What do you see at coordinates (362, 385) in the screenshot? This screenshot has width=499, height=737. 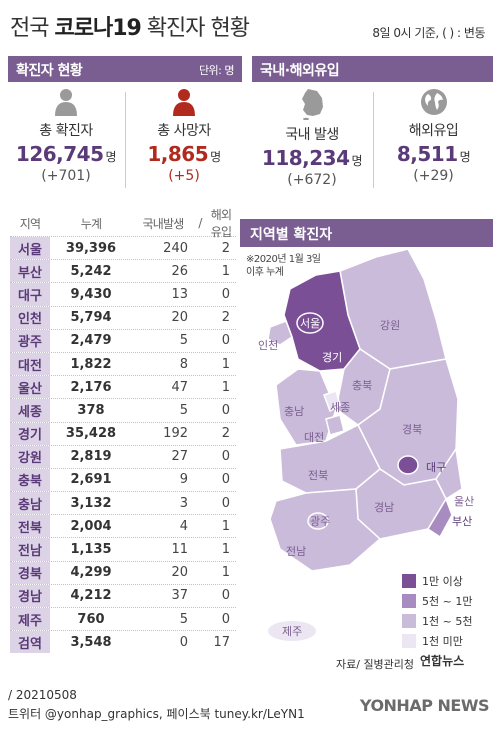 I see `label-chungbuk: 충북` at bounding box center [362, 385].